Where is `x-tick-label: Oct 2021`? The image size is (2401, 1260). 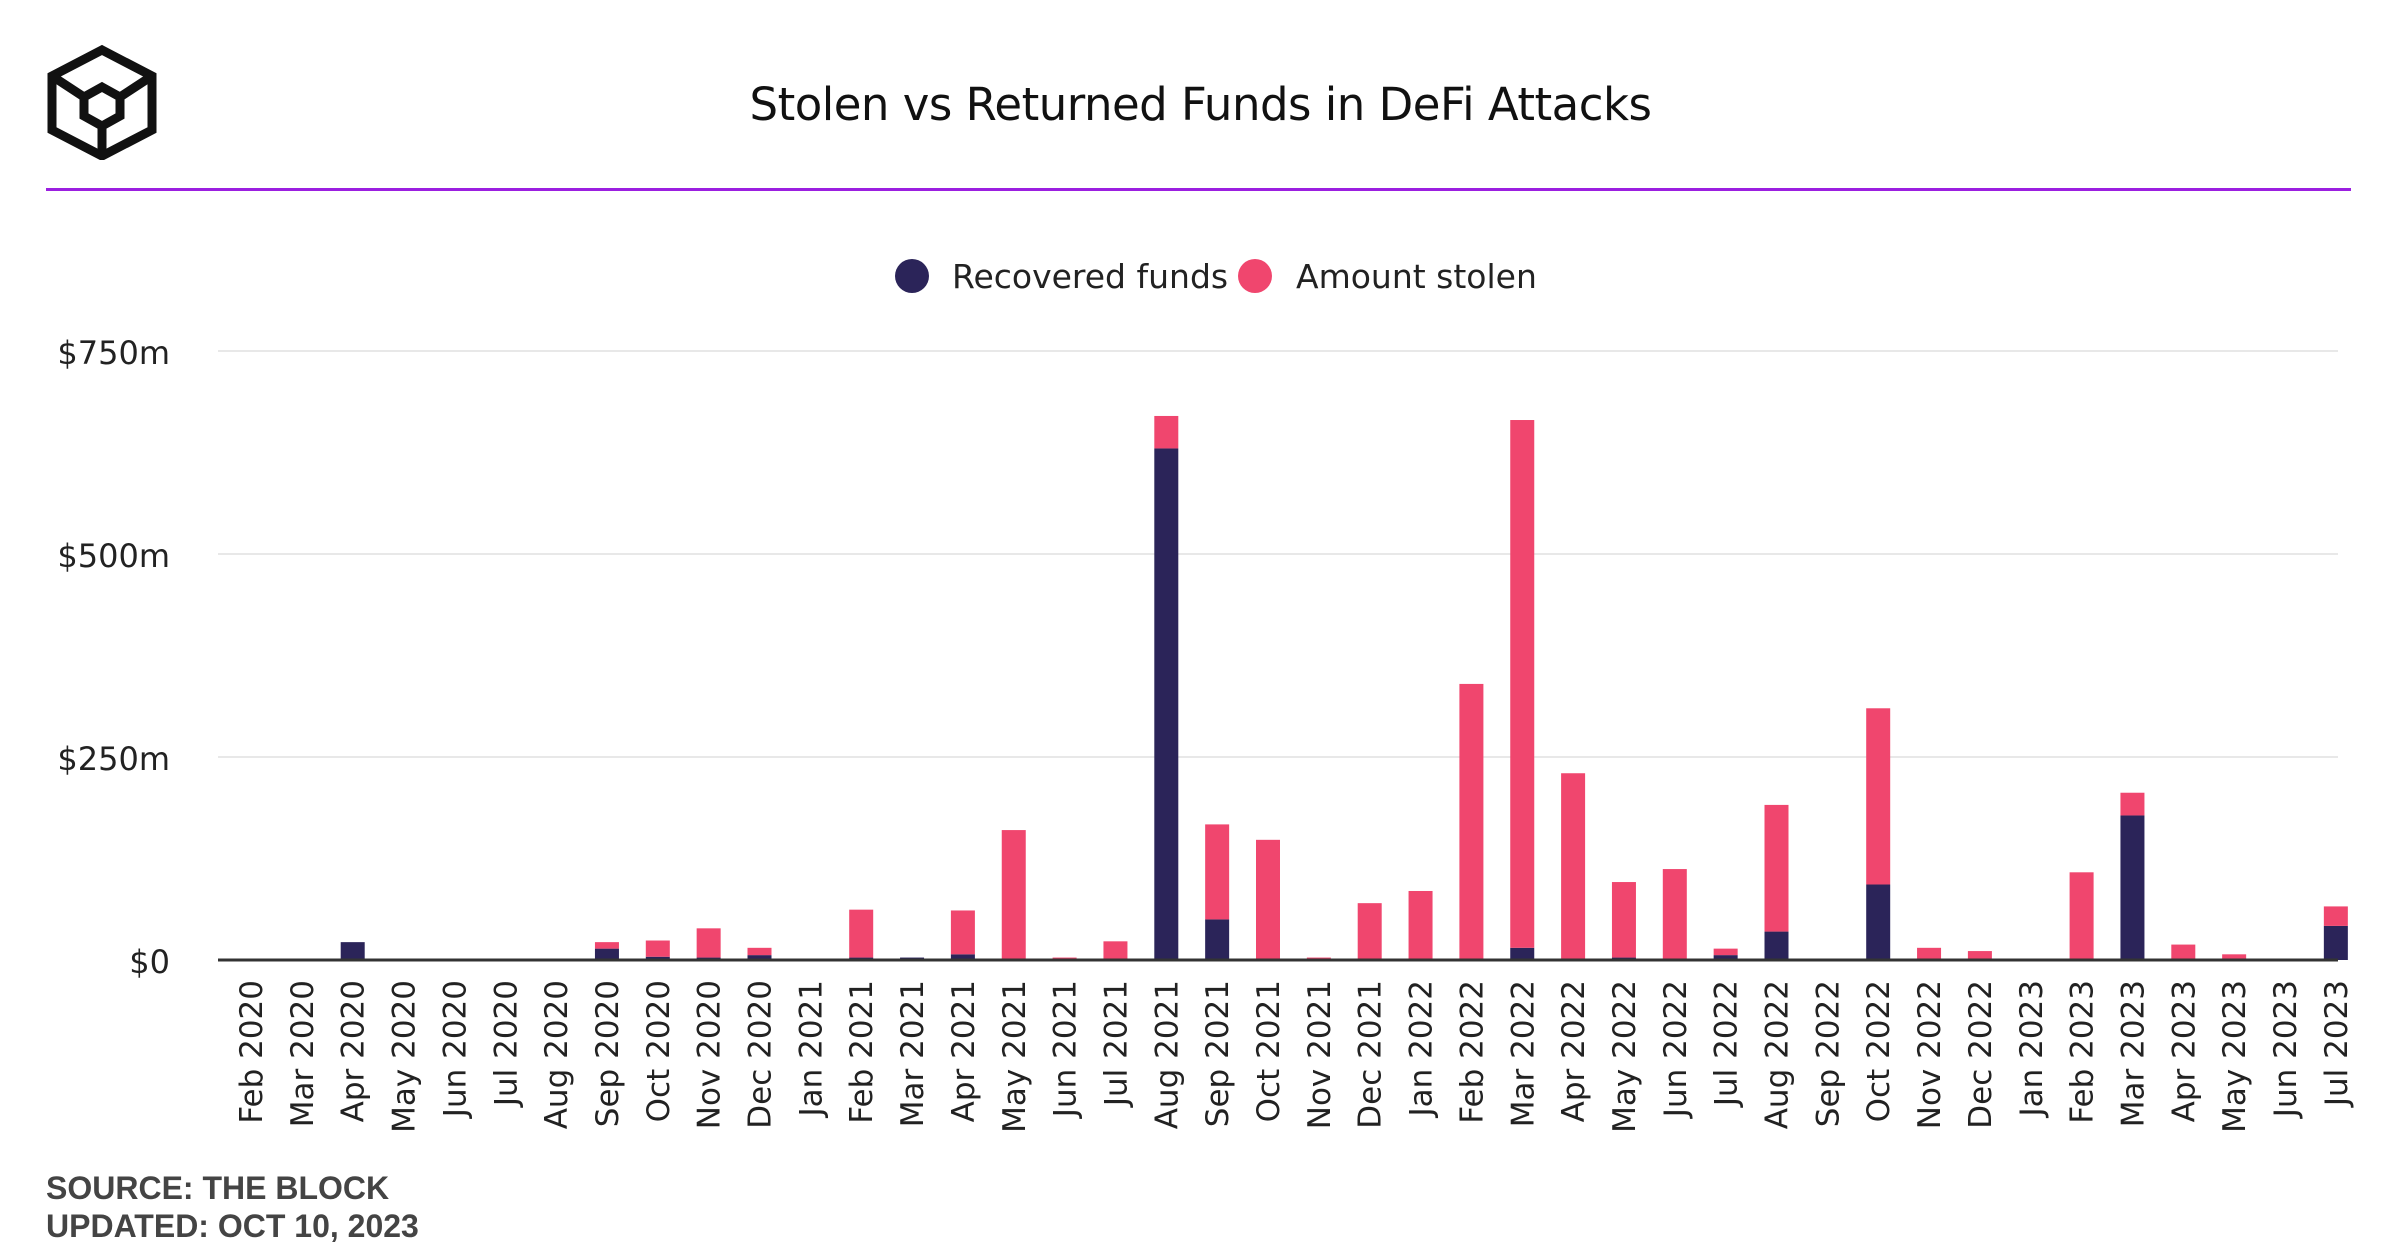
x-tick-label: Oct 2021 is located at coordinates (1269, 1051).